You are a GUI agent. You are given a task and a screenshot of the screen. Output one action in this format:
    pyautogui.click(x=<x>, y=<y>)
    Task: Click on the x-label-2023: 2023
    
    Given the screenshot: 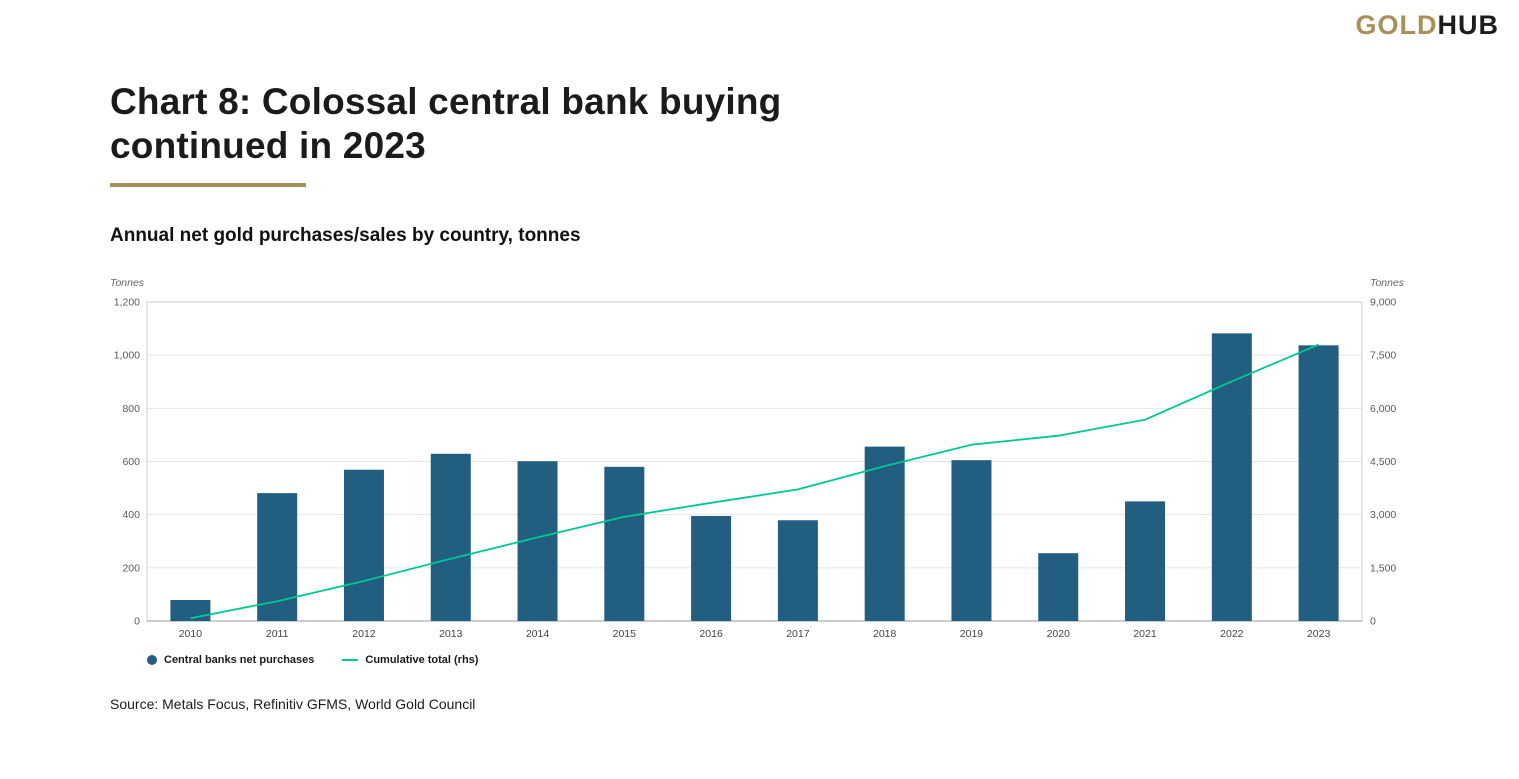 What is the action you would take?
    pyautogui.click(x=1319, y=634)
    